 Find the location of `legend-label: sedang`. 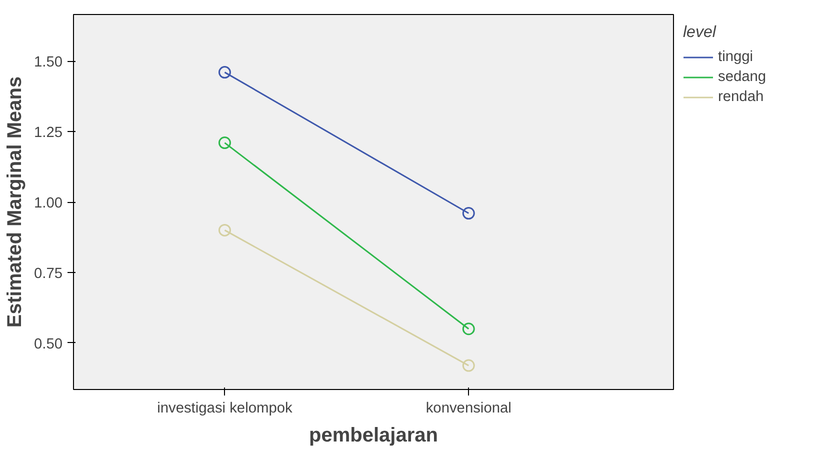

legend-label: sedang is located at coordinates (742, 77).